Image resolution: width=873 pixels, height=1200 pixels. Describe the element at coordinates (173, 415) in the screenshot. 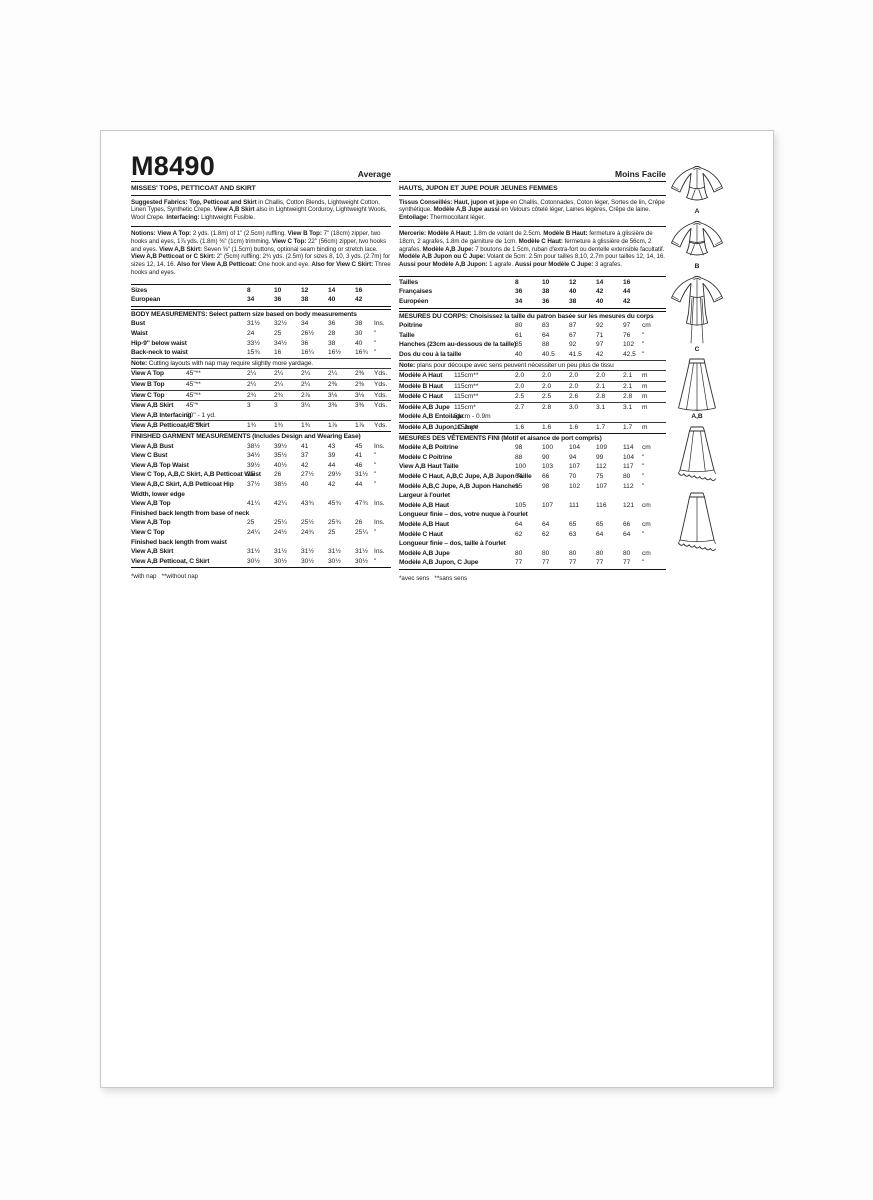

I see `table-row: View A,B Interfacing 20" - 1 yd.` at that location.